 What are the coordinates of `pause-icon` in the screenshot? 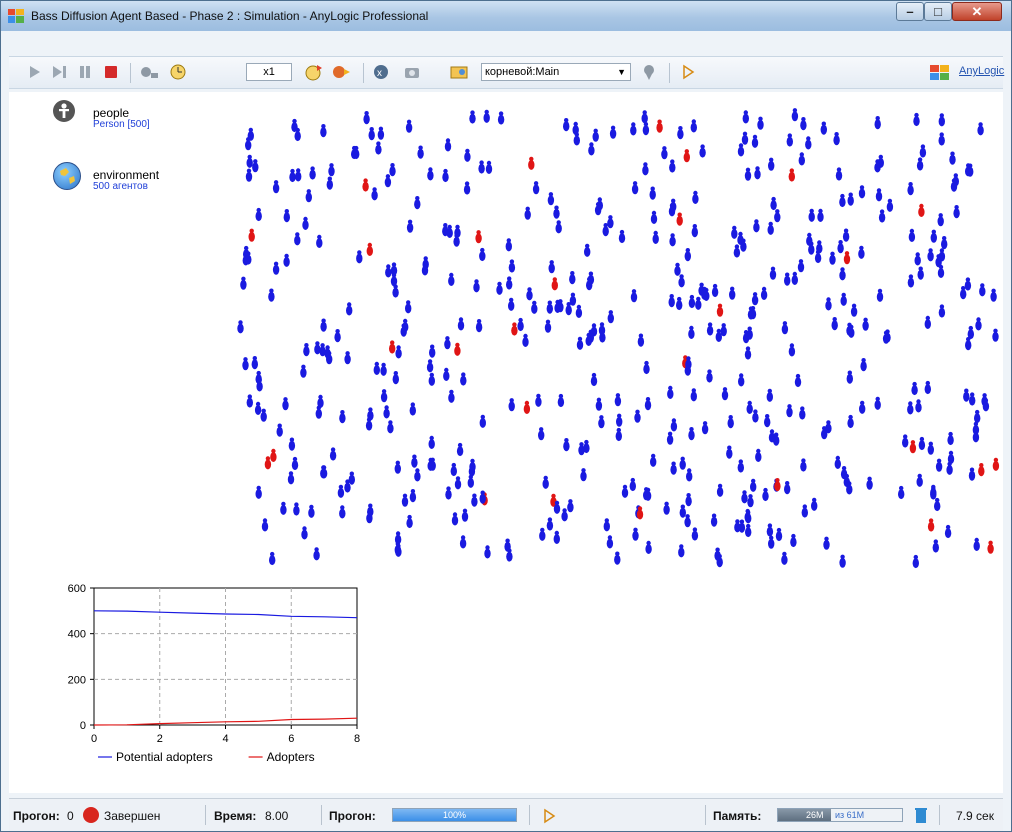 It's located at (85, 72).